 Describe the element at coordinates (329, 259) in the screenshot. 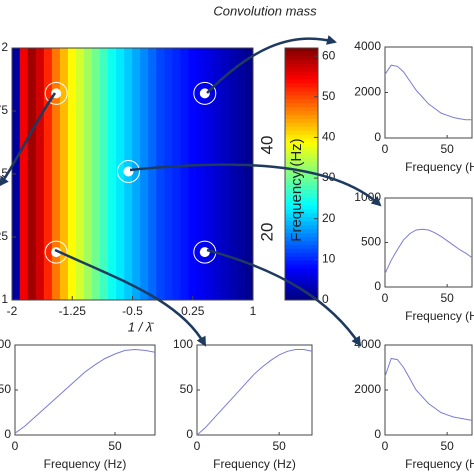

I see `colorbar-tick-label: 10` at that location.